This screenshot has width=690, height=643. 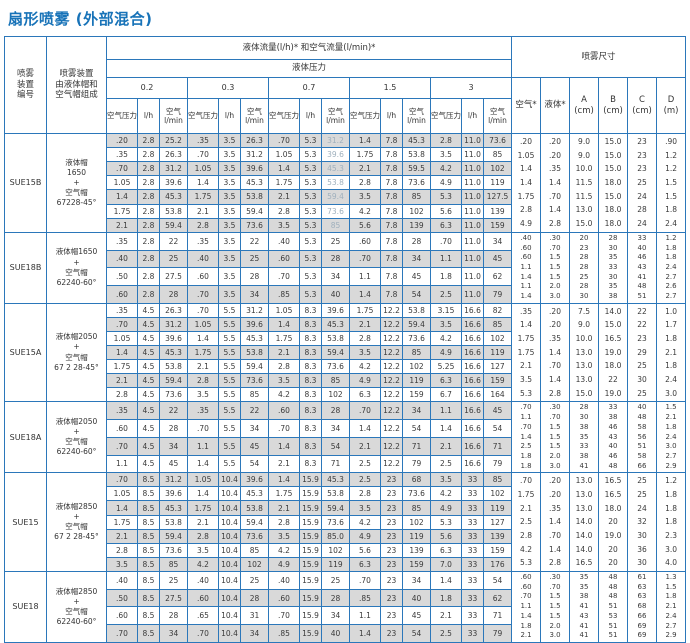 I want to click on value-cell: 5.3, so click(x=310, y=294).